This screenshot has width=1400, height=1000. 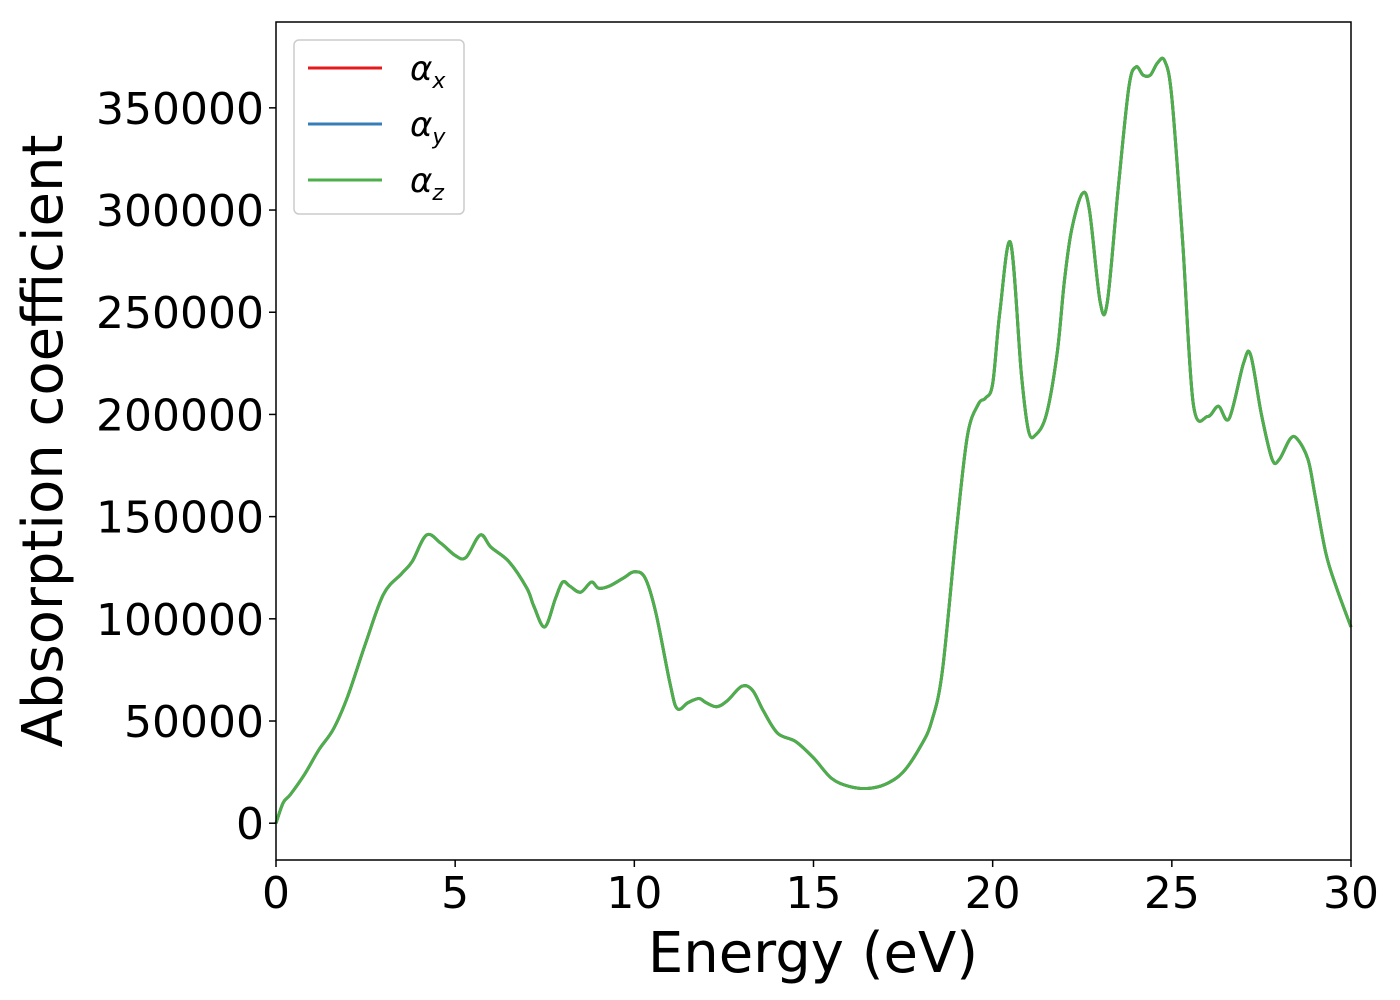 What do you see at coordinates (377, 71) in the screenshot?
I see `legend-item-1: αx` at bounding box center [377, 71].